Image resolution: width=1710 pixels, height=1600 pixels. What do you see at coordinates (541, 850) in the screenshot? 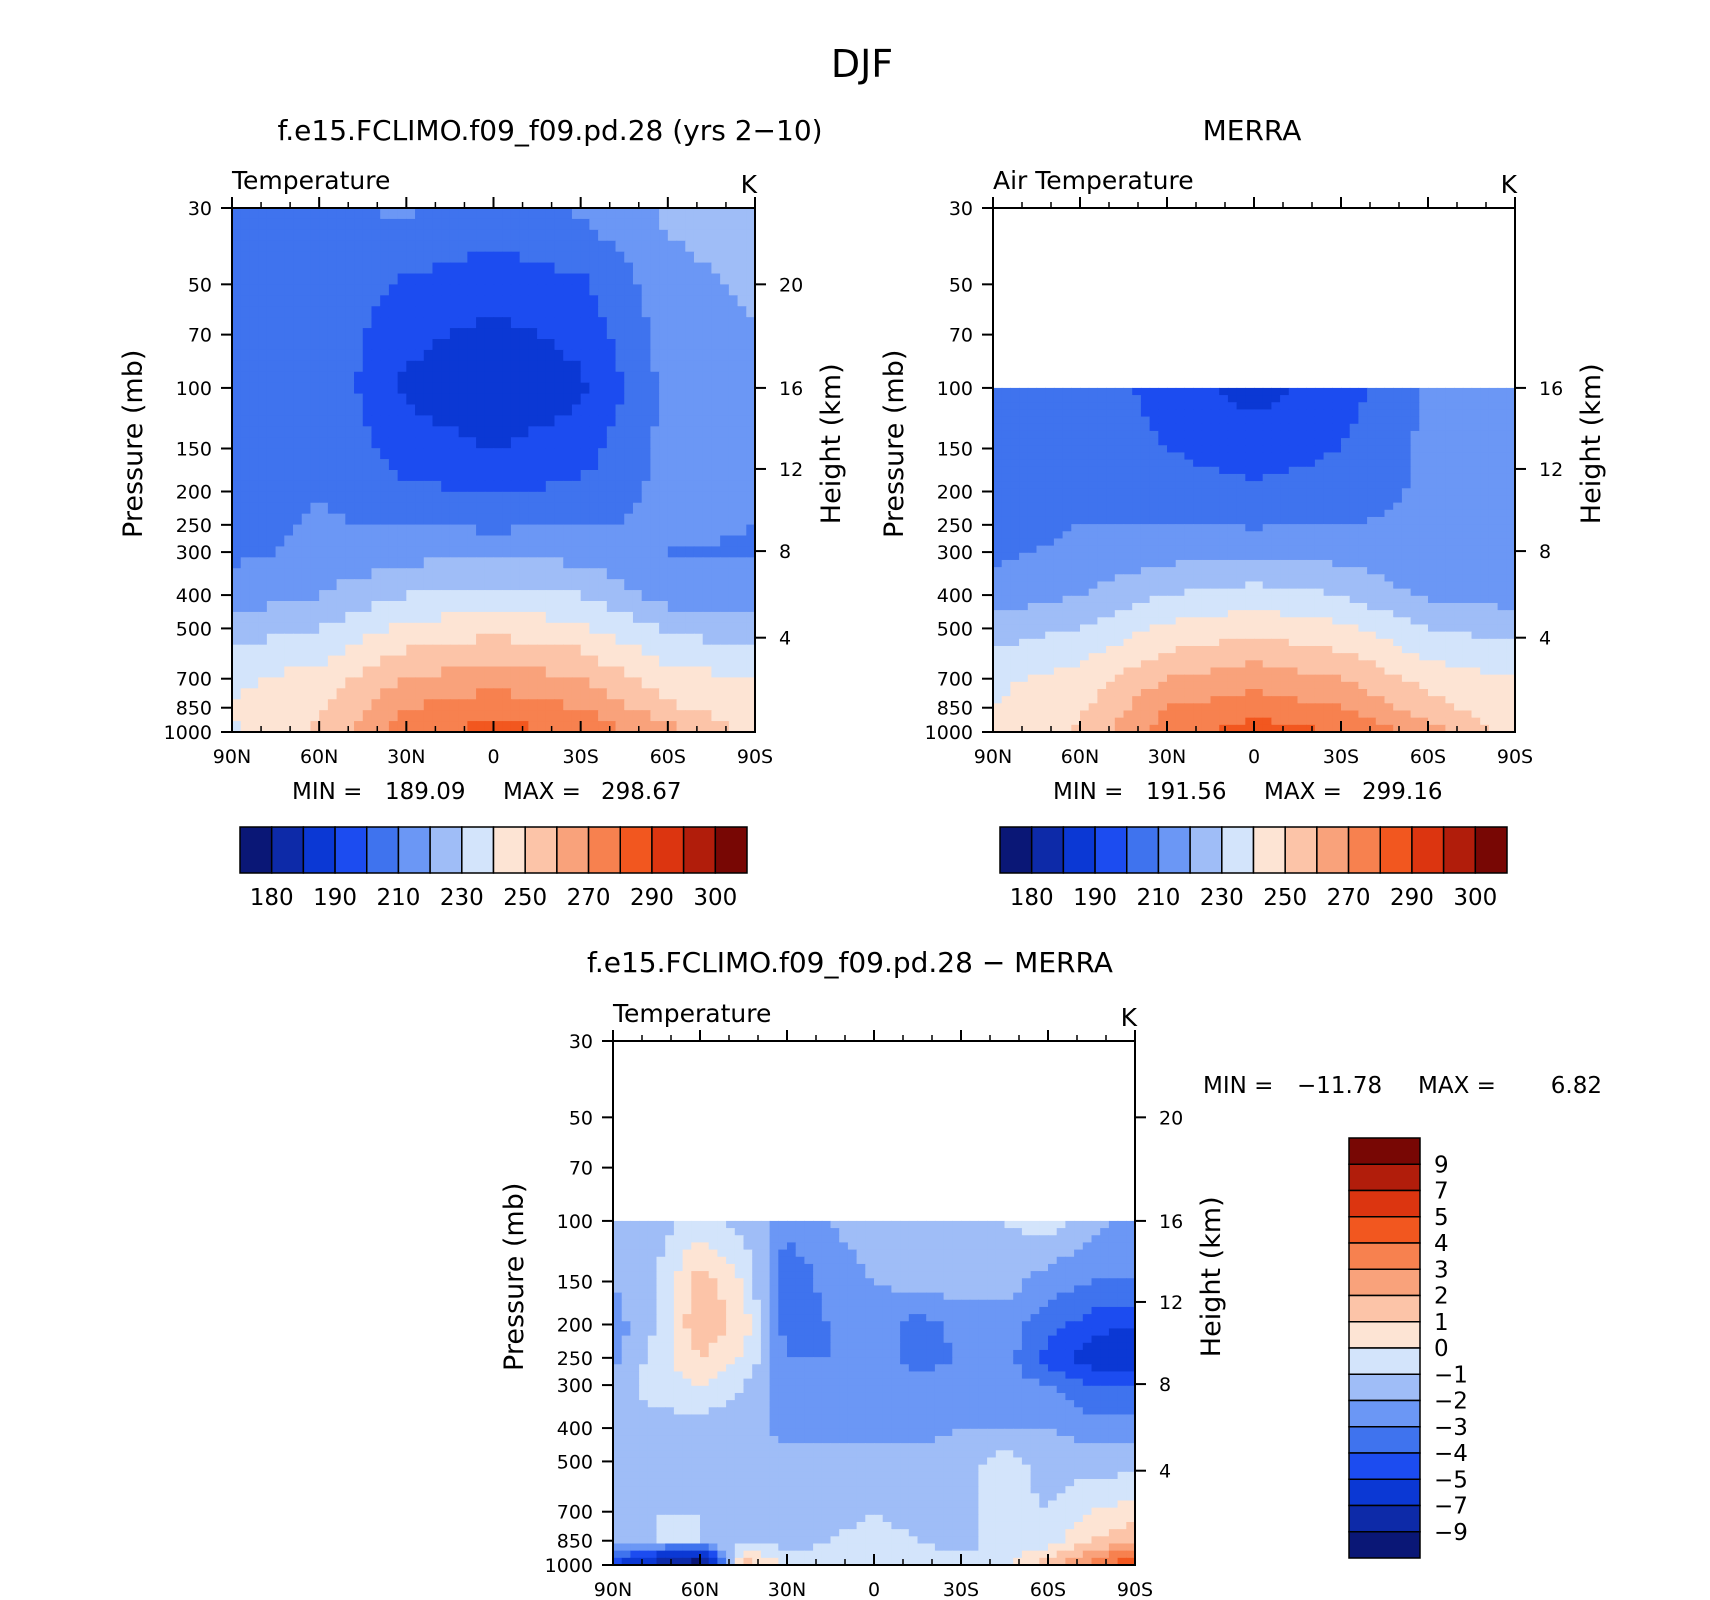
I see `colorbar-swatch` at bounding box center [541, 850].